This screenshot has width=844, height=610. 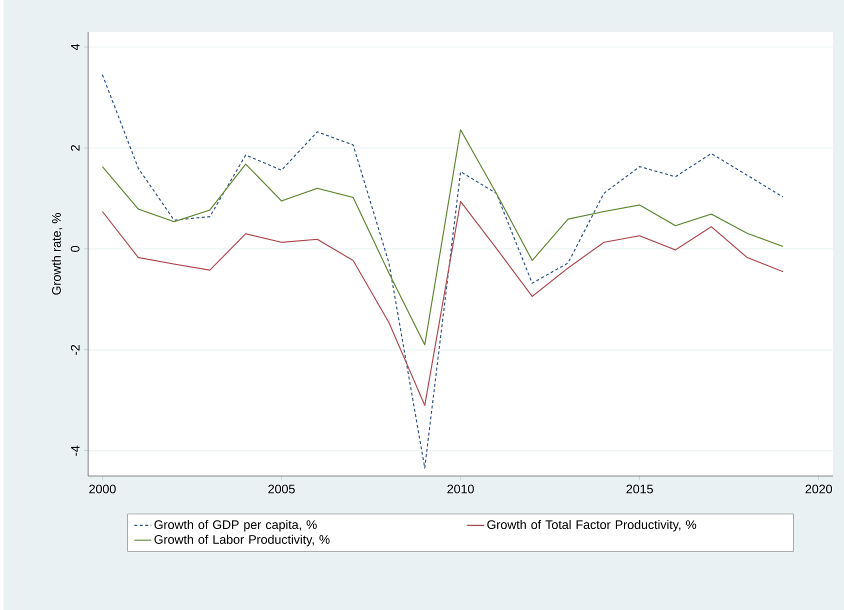 I want to click on x-tick-label: 2015, so click(x=639, y=489).